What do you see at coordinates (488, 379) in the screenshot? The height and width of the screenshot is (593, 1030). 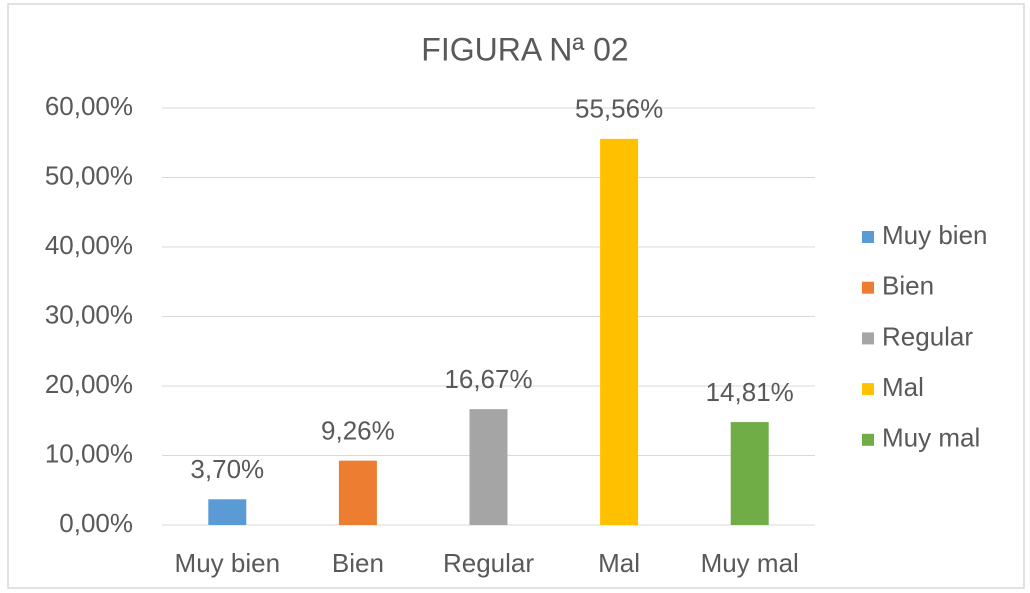 I see `data-label: 16,67%` at bounding box center [488, 379].